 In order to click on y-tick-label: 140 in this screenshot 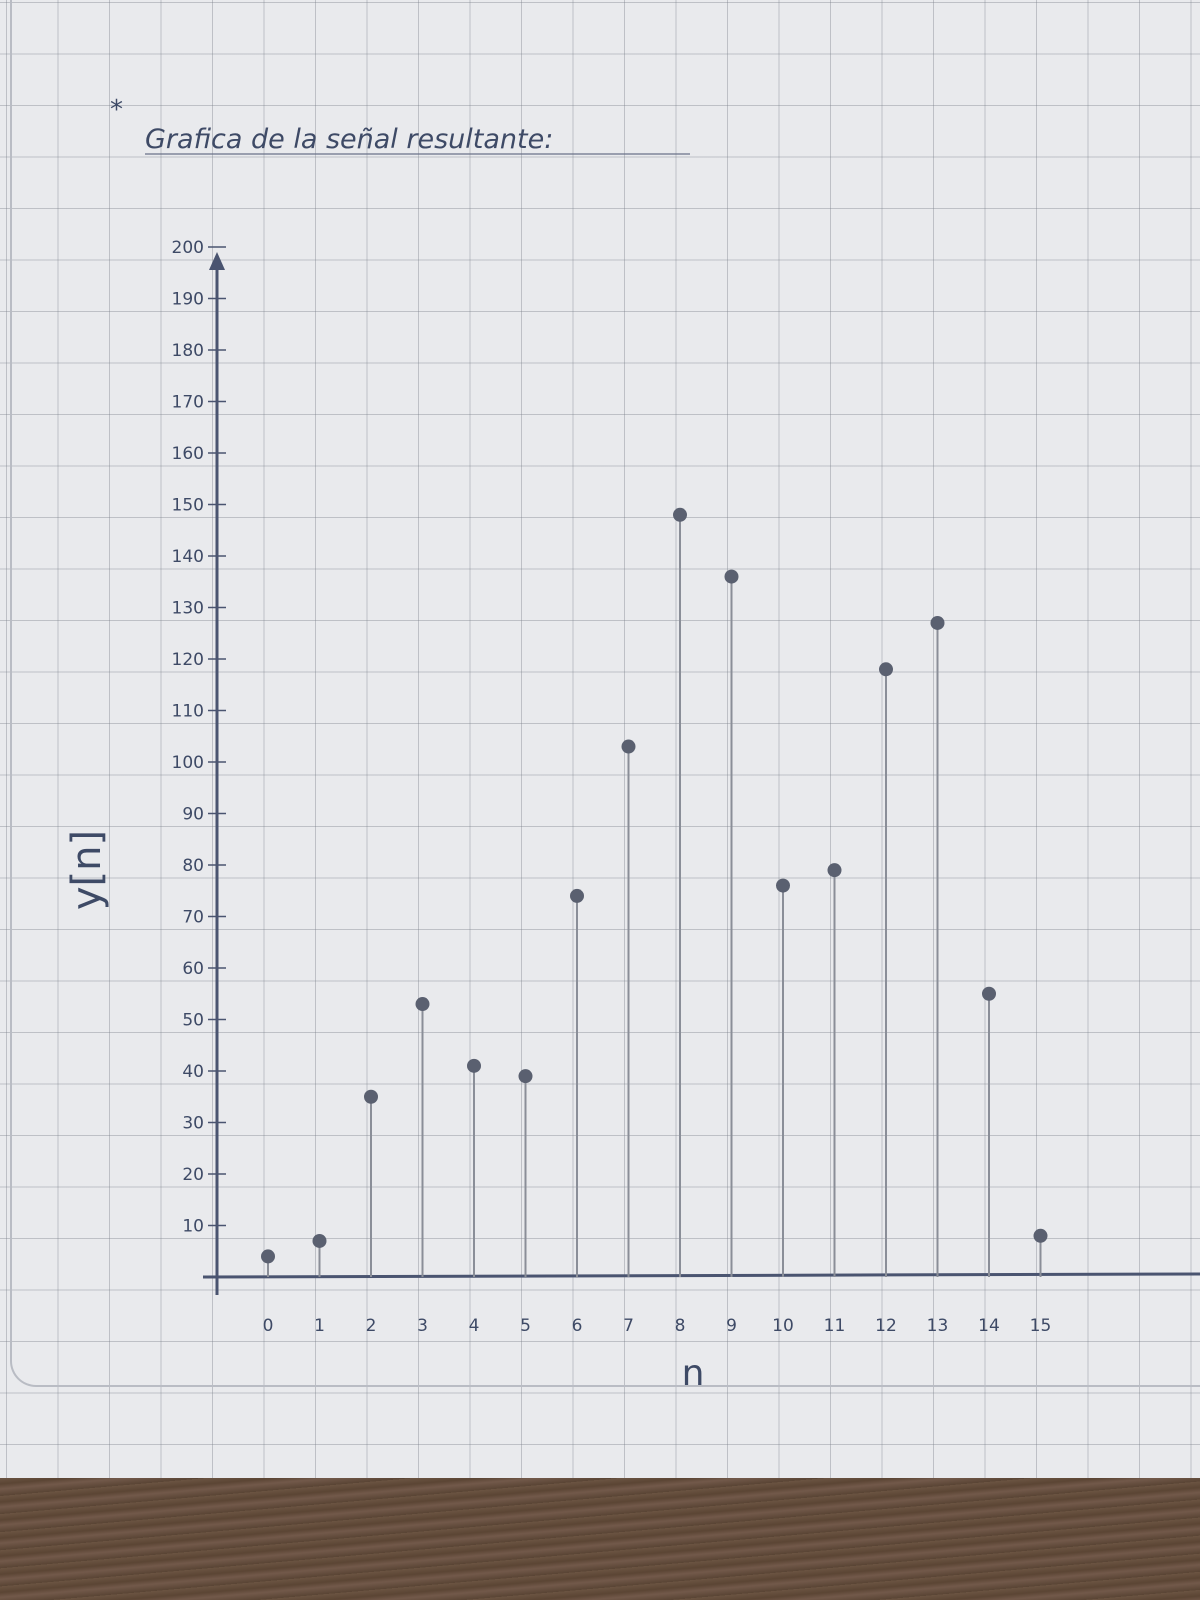, I will do `click(188, 557)`.